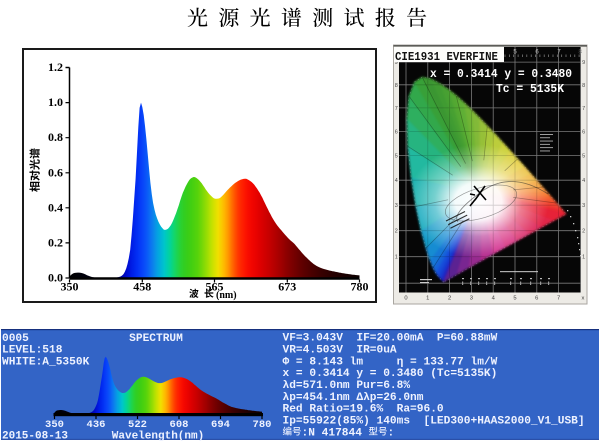 This screenshot has width=600, height=444. I want to click on svg-text:Φ = 8.143 lm η = 133.77 lm: Φ = 8.143 lm η = 133.77 lm/W, so click(390, 362).